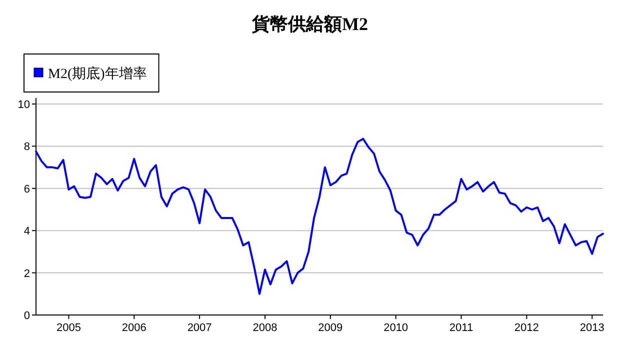 The width and height of the screenshot is (620, 341). What do you see at coordinates (265, 328) in the screenshot?
I see `x-tick-label: 2008` at bounding box center [265, 328].